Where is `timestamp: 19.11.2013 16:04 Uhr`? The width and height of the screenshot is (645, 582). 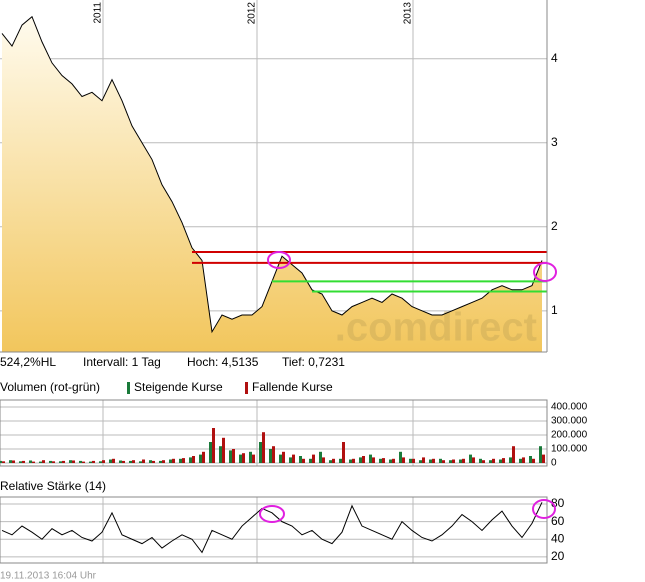
timestamp: 19.11.2013 16:04 Uhr is located at coordinates (48, 576).